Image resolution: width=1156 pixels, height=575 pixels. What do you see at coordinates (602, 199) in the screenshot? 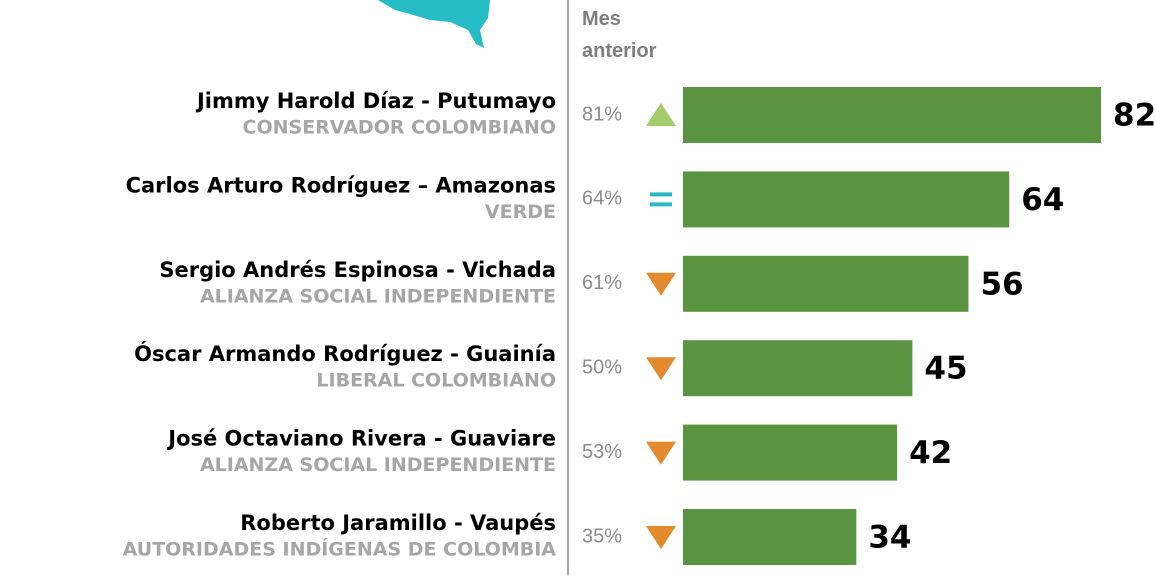
I see `previous-month: 64%` at bounding box center [602, 199].